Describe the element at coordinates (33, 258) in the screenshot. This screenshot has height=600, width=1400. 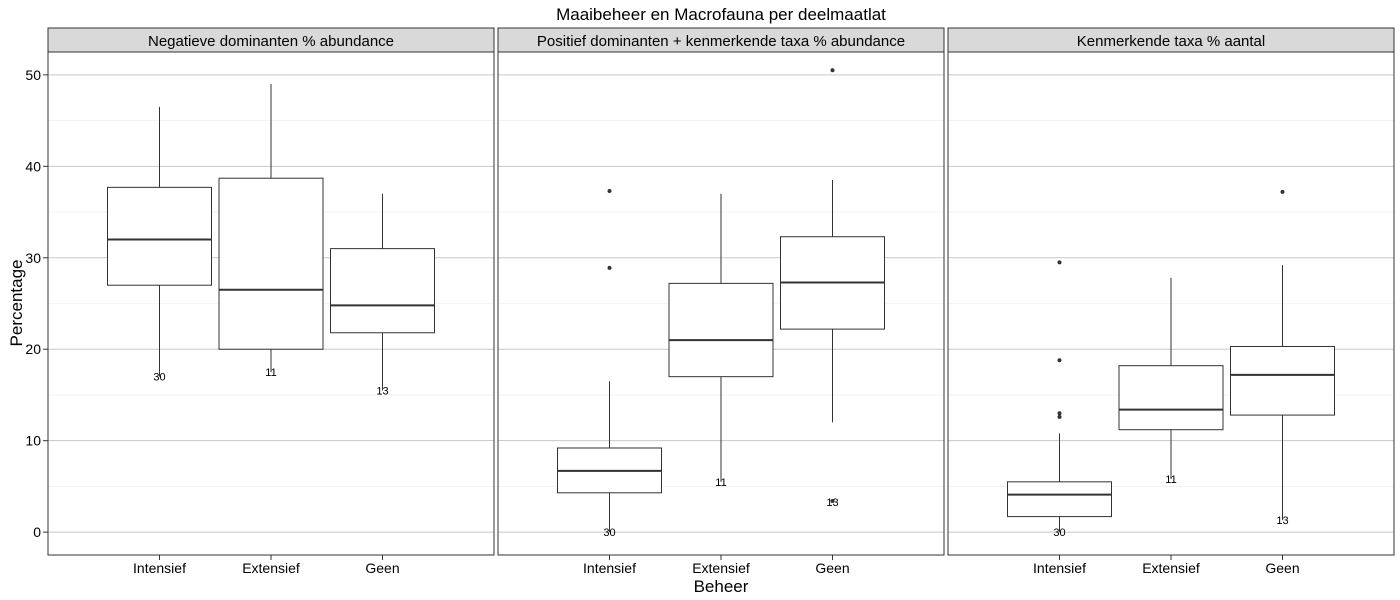
I see `y-tick-label: 30` at that location.